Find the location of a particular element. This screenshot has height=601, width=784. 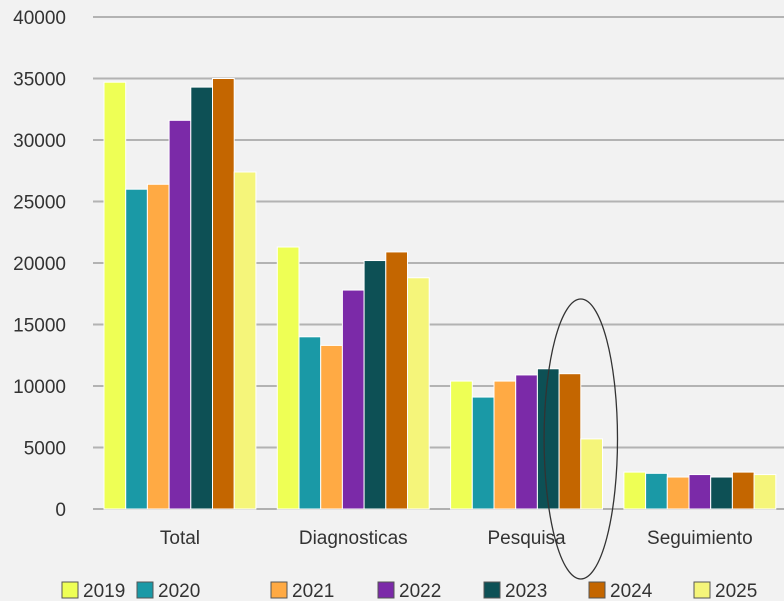

bar-total-2022 is located at coordinates (180, 314).